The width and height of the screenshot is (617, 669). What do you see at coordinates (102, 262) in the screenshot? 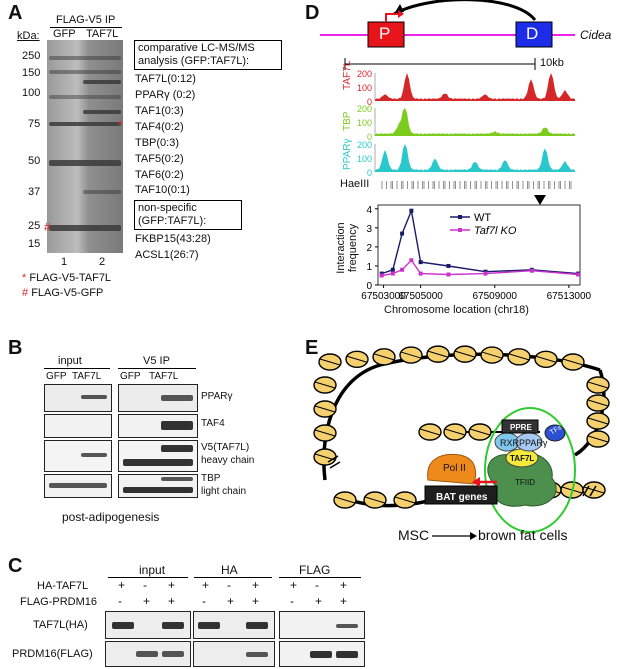
I see `lane-number-2: 2` at bounding box center [102, 262].